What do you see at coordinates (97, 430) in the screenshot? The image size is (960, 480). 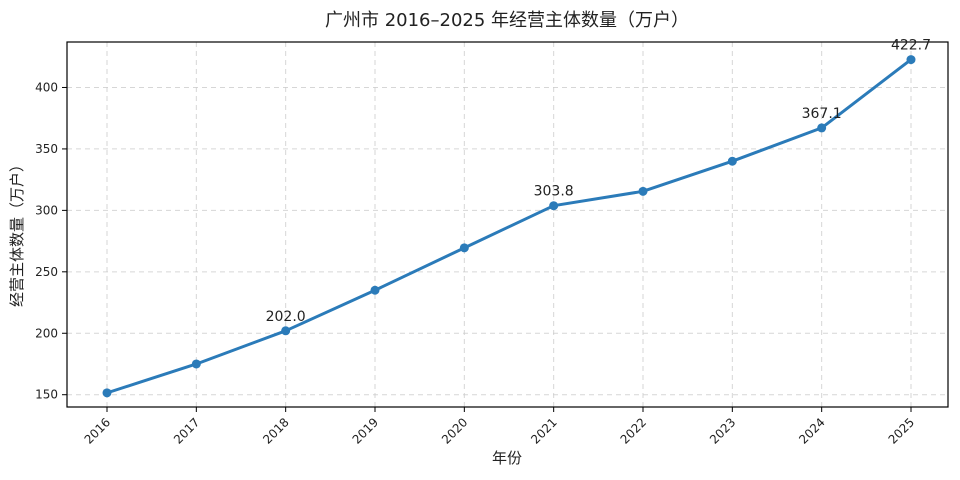 I see `x-tick-label: 2016` at bounding box center [97, 430].